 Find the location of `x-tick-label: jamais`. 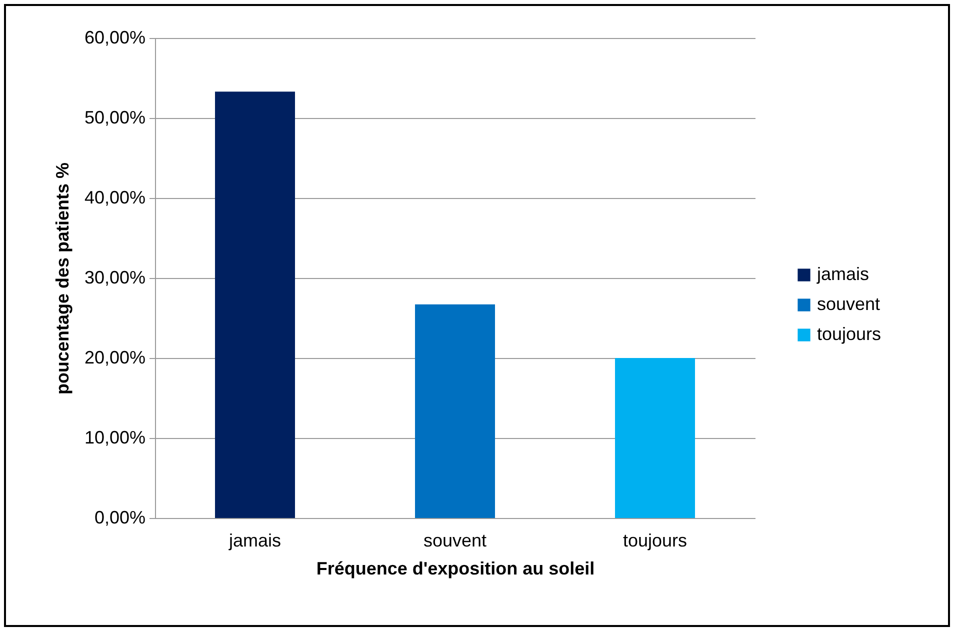

x-tick-label: jamais is located at coordinates (255, 540).